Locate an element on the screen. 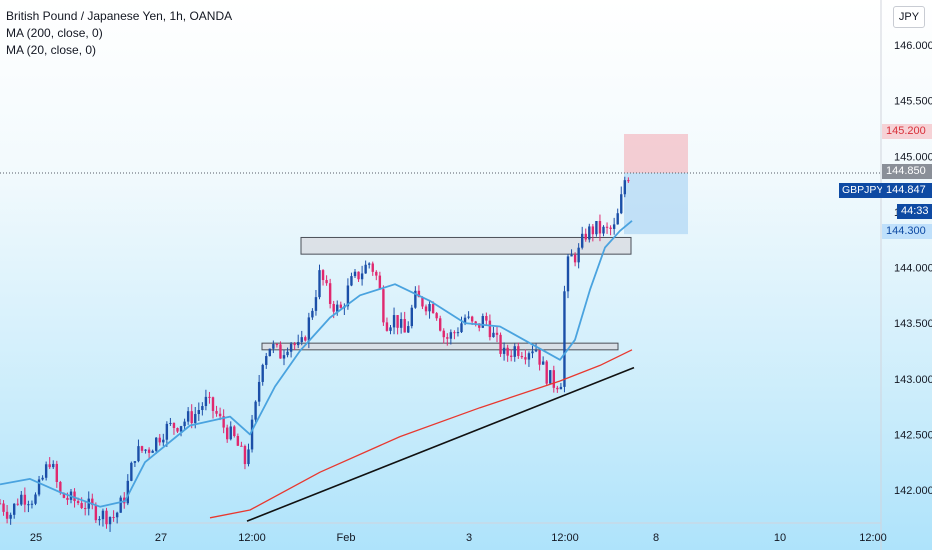 The image size is (932, 550). countdown-tag: 44:33 is located at coordinates (914, 211).